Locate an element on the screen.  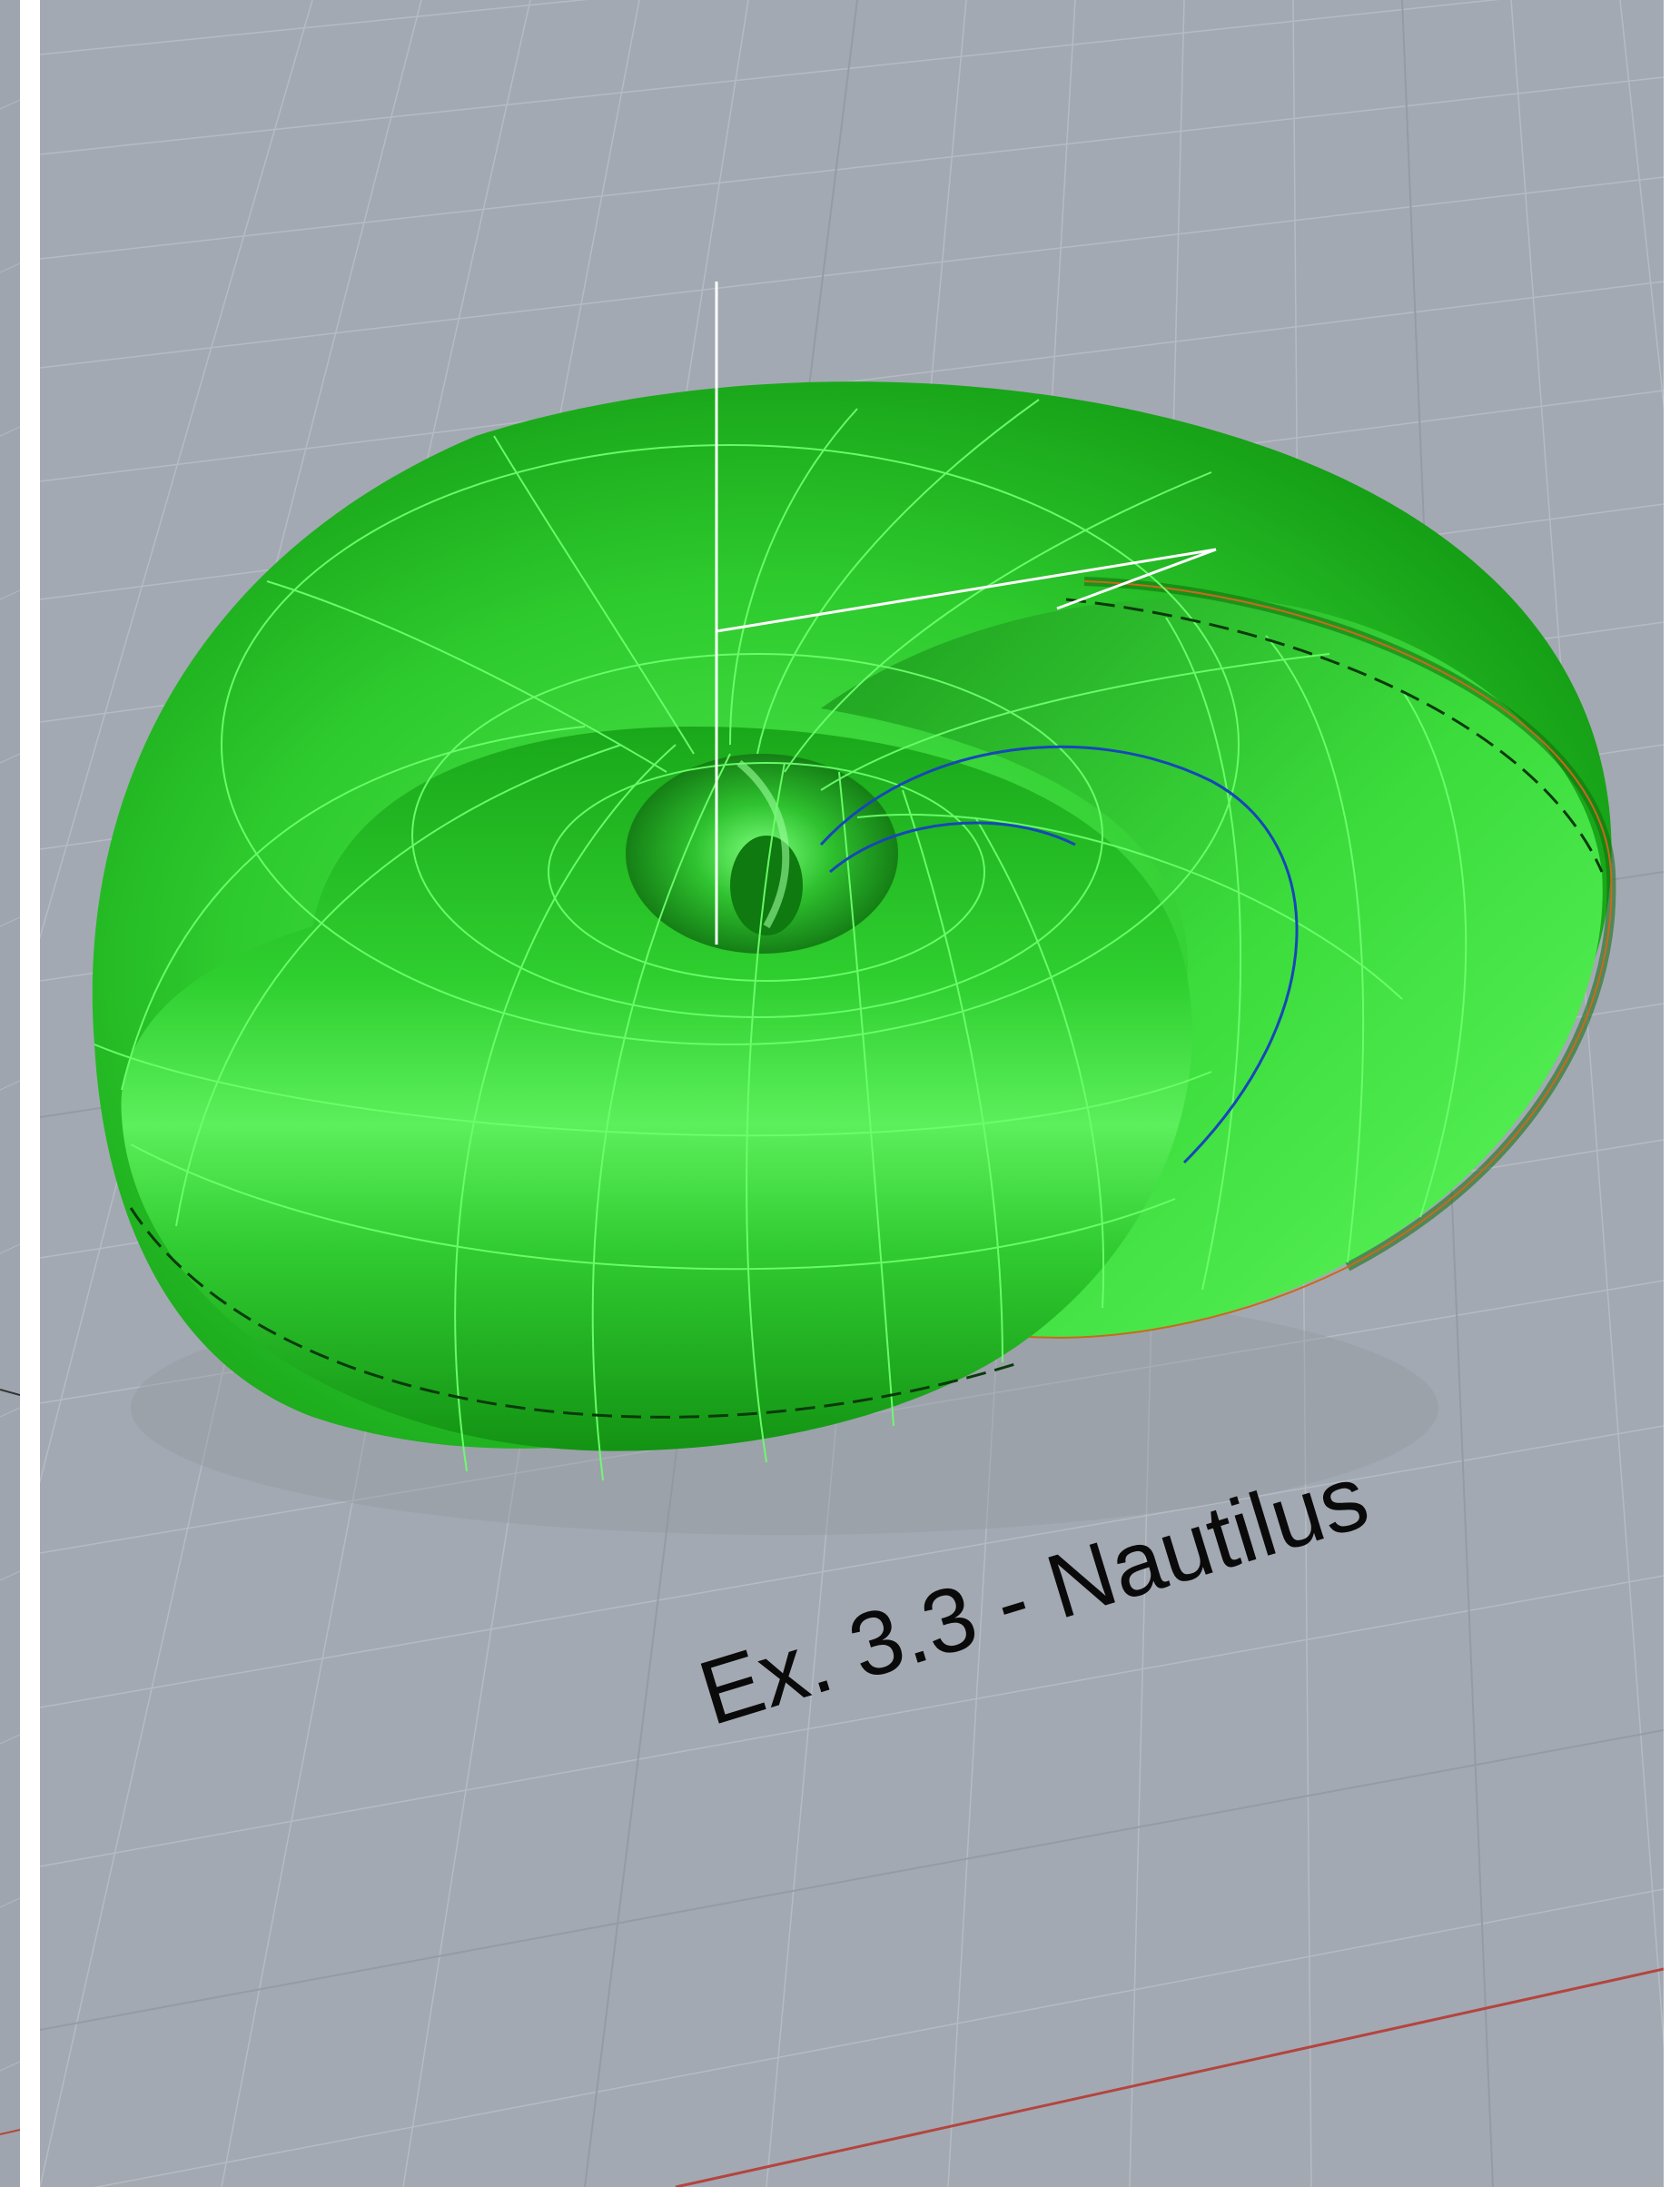
aperture-edge-curve is located at coordinates (1321, 959).